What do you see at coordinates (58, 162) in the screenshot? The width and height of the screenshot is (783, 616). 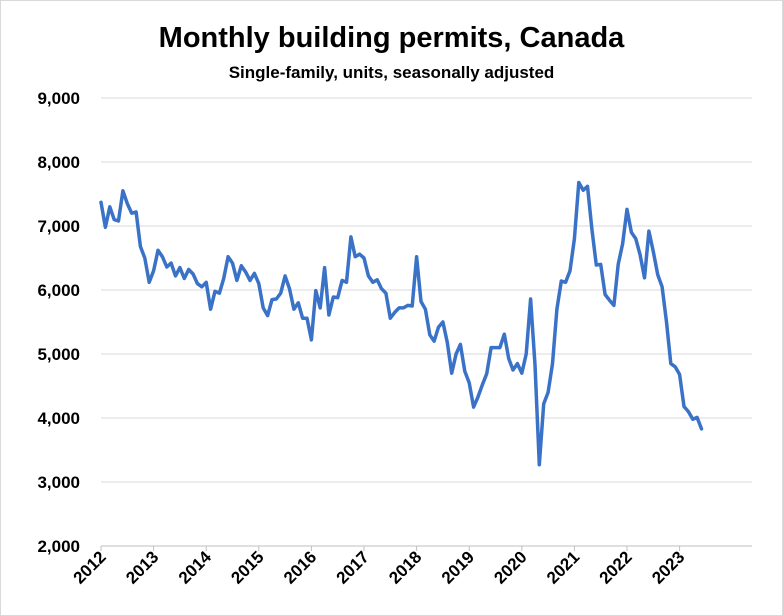 I see `y-tick-label: 8,000` at bounding box center [58, 162].